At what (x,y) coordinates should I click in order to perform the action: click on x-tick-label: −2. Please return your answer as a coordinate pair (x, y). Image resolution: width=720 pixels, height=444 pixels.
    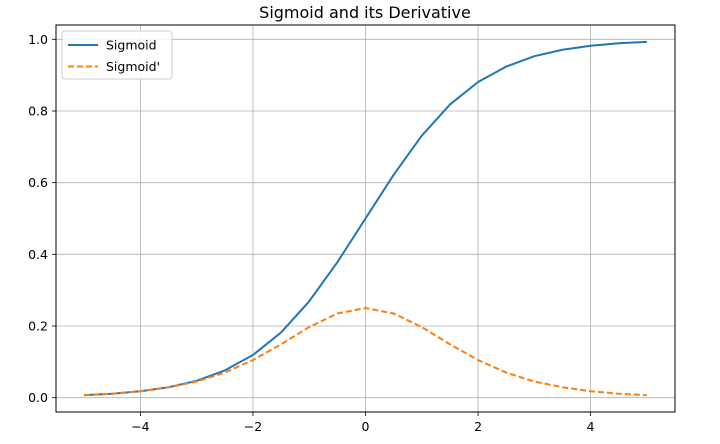
    Looking at the image, I should click on (253, 426).